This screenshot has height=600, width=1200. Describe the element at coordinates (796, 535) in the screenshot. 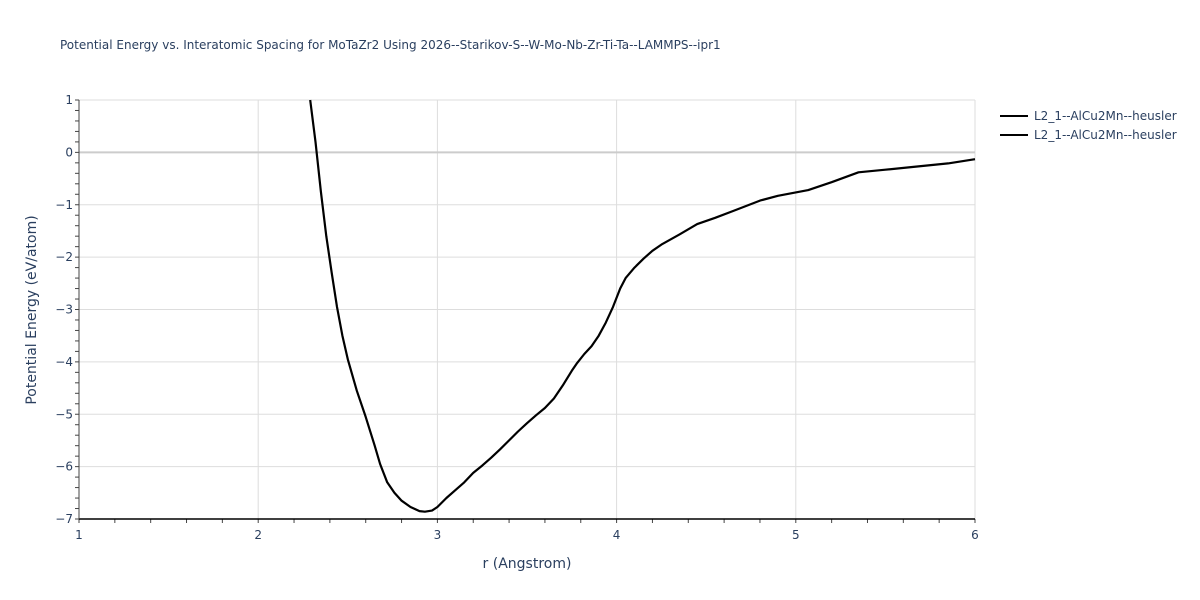

I see `x-tick-label: 5` at that location.